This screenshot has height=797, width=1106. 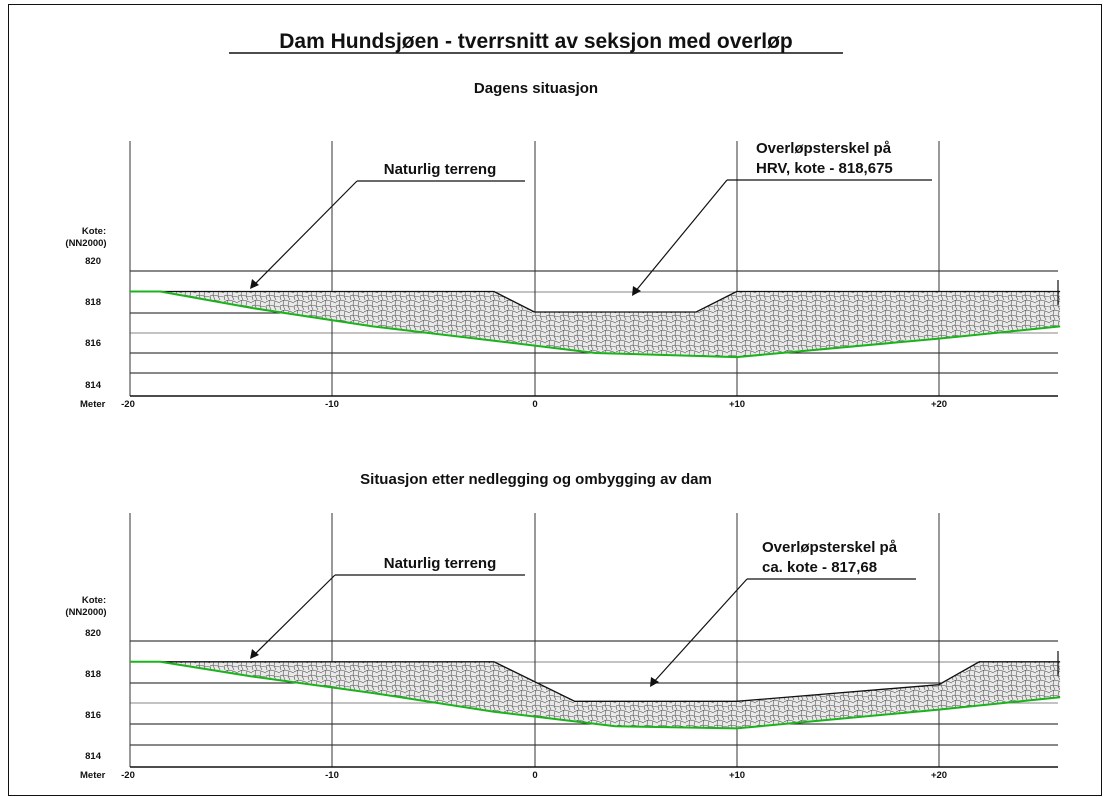 What do you see at coordinates (536, 88) in the screenshot?
I see `panel-subtitle: Dagens situasjon` at bounding box center [536, 88].